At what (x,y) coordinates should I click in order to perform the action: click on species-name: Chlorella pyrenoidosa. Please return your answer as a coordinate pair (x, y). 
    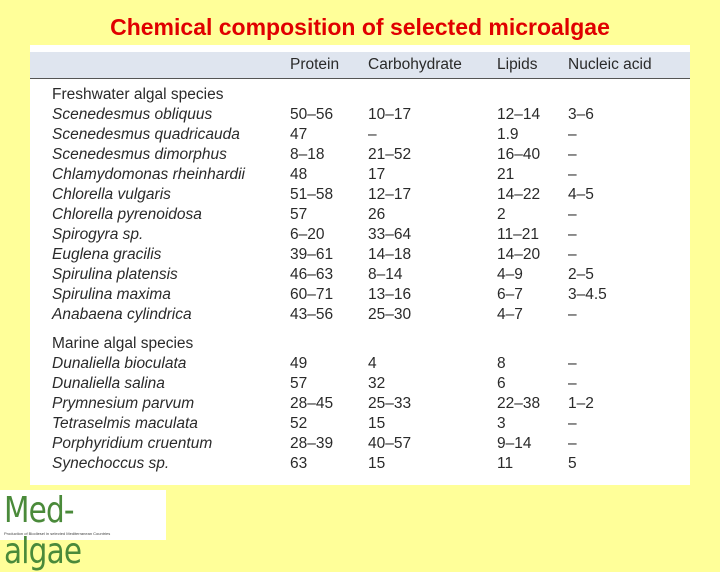
    Looking at the image, I should click on (127, 214).